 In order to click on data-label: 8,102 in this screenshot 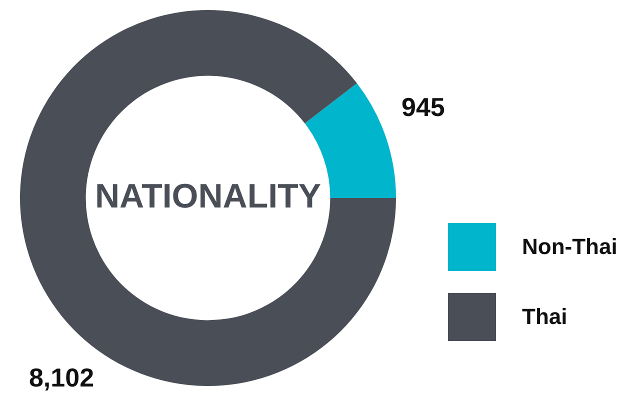, I will do `click(61, 377)`.